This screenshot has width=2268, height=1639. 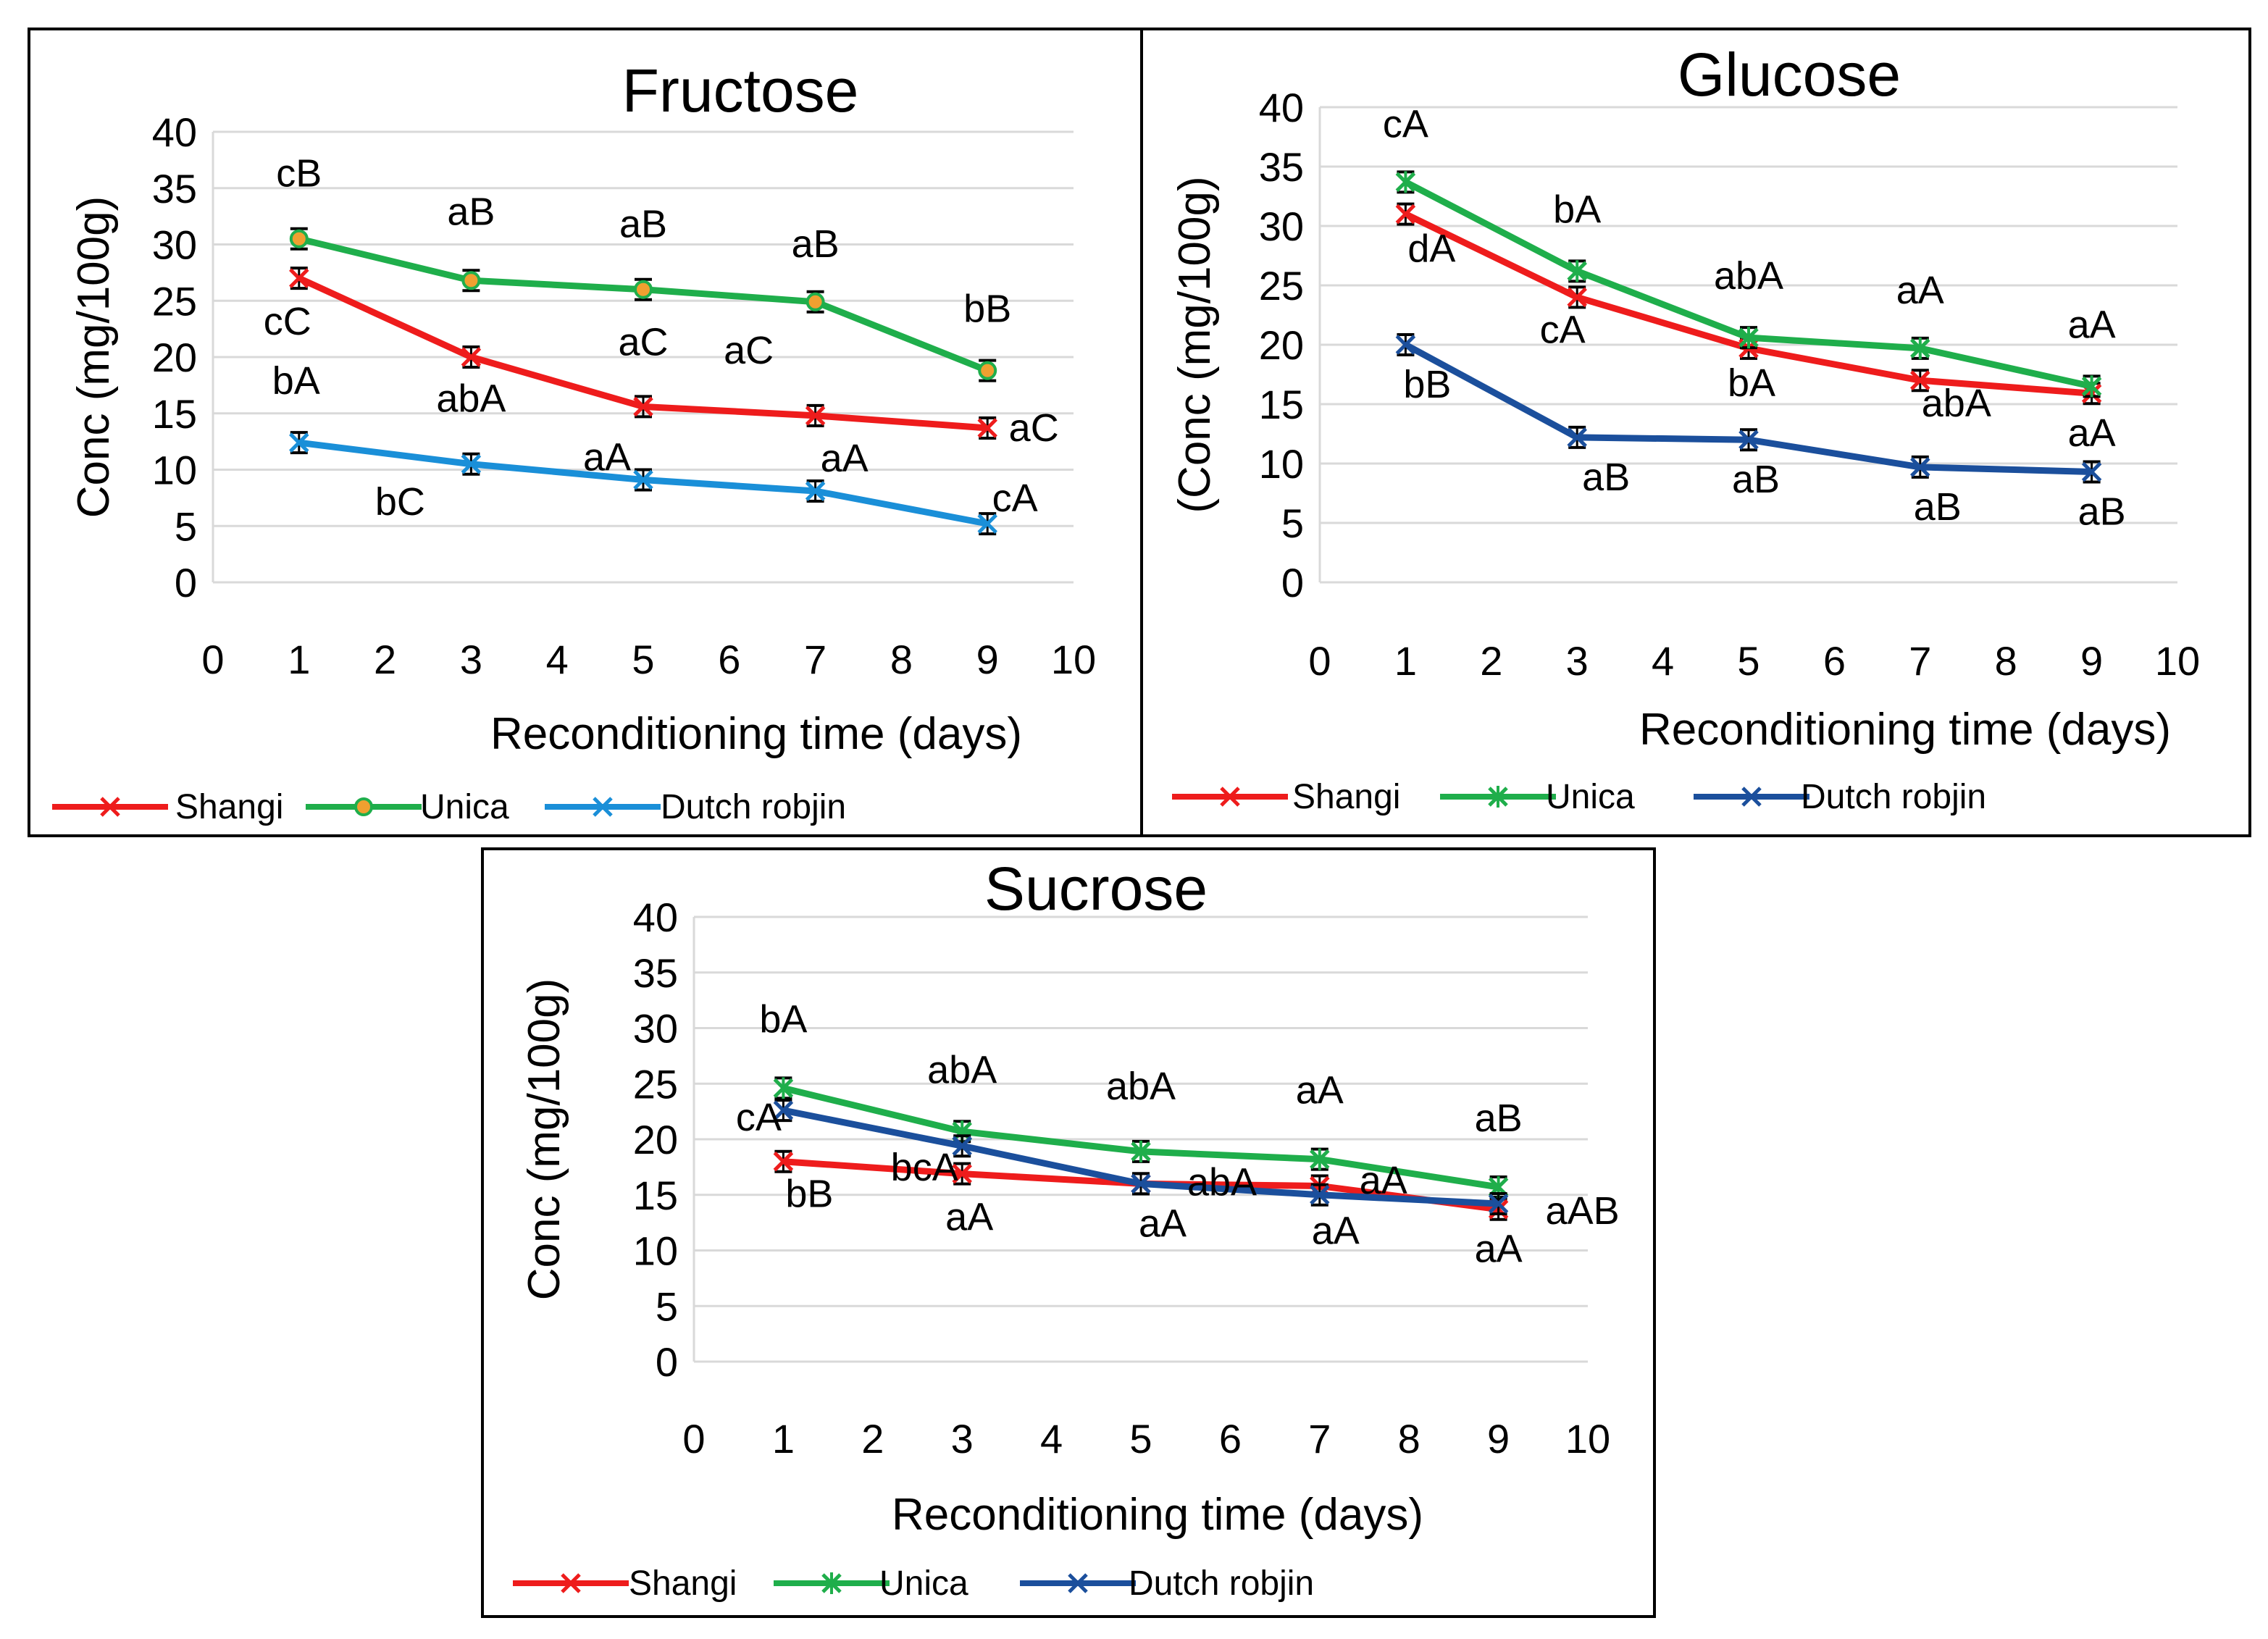 I want to click on glucose-legend-label: Shangi, so click(x=1346, y=797).